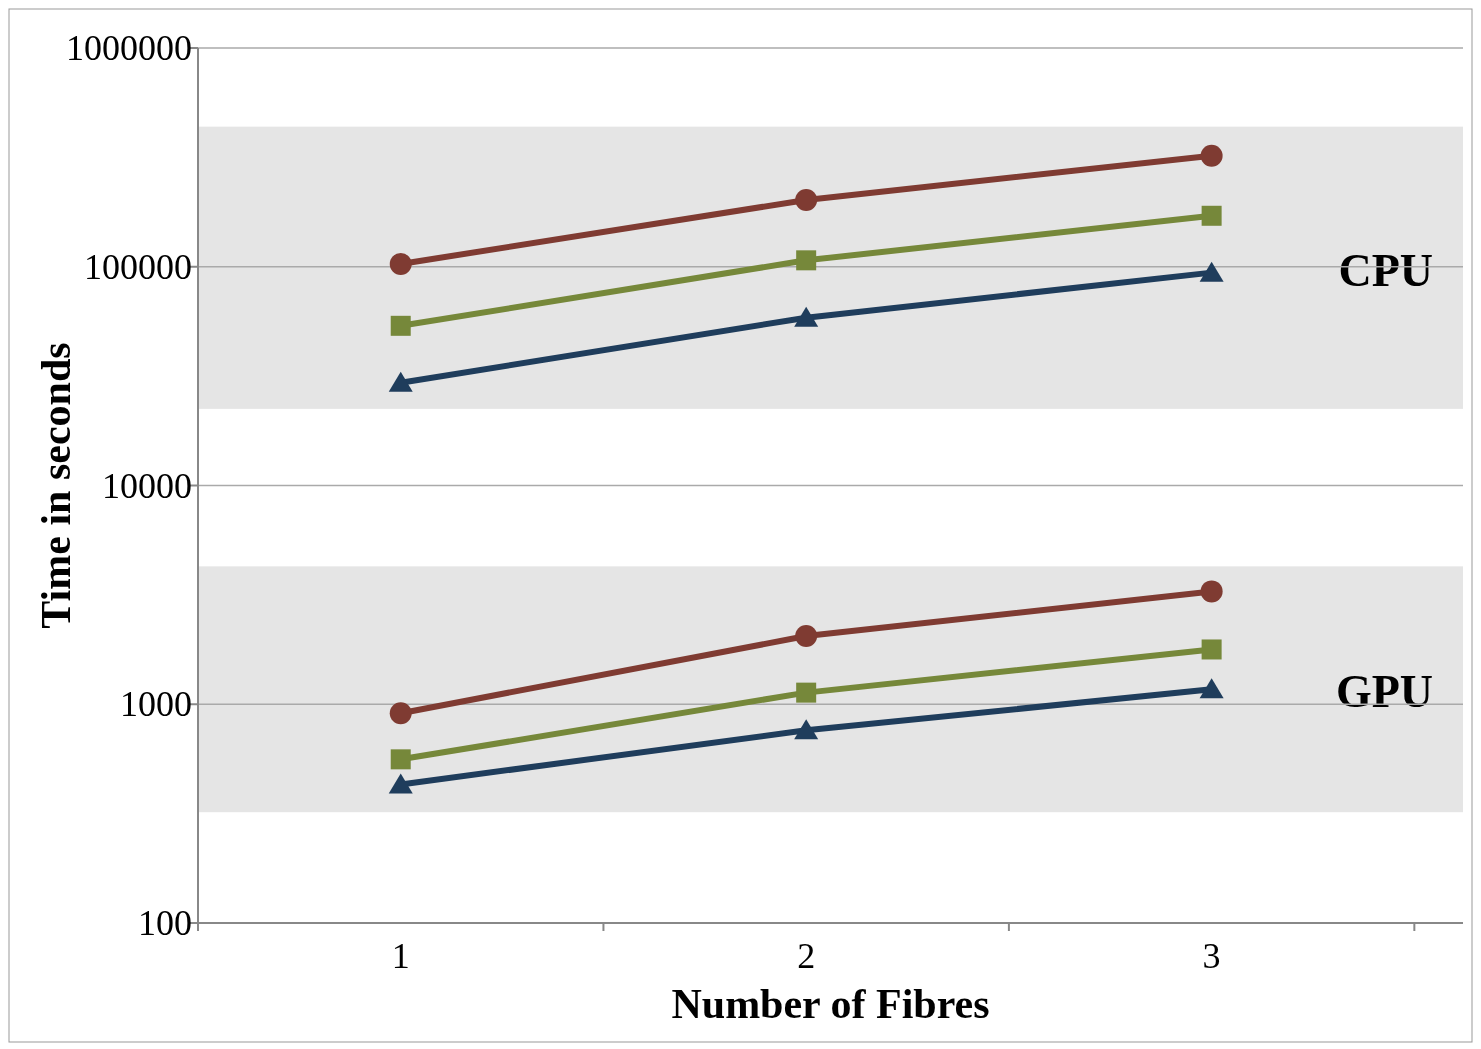 The image size is (1481, 1049). What do you see at coordinates (1384, 692) in the screenshot?
I see `band-label: GPU` at bounding box center [1384, 692].